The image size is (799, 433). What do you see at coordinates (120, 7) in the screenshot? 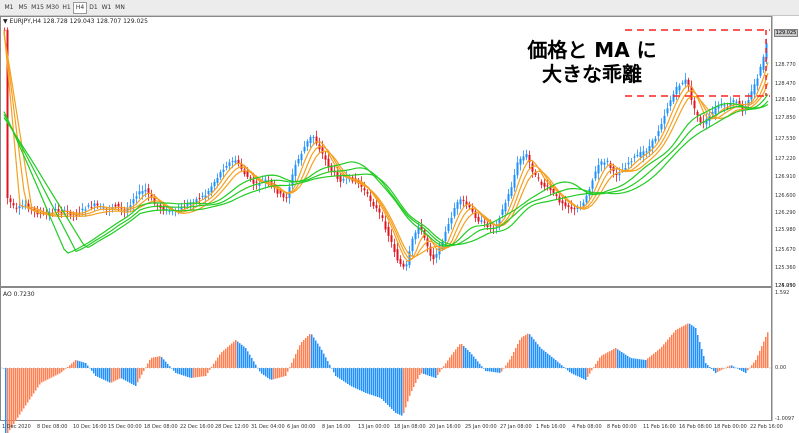
I see `timeframe-mn: MN` at bounding box center [120, 7].